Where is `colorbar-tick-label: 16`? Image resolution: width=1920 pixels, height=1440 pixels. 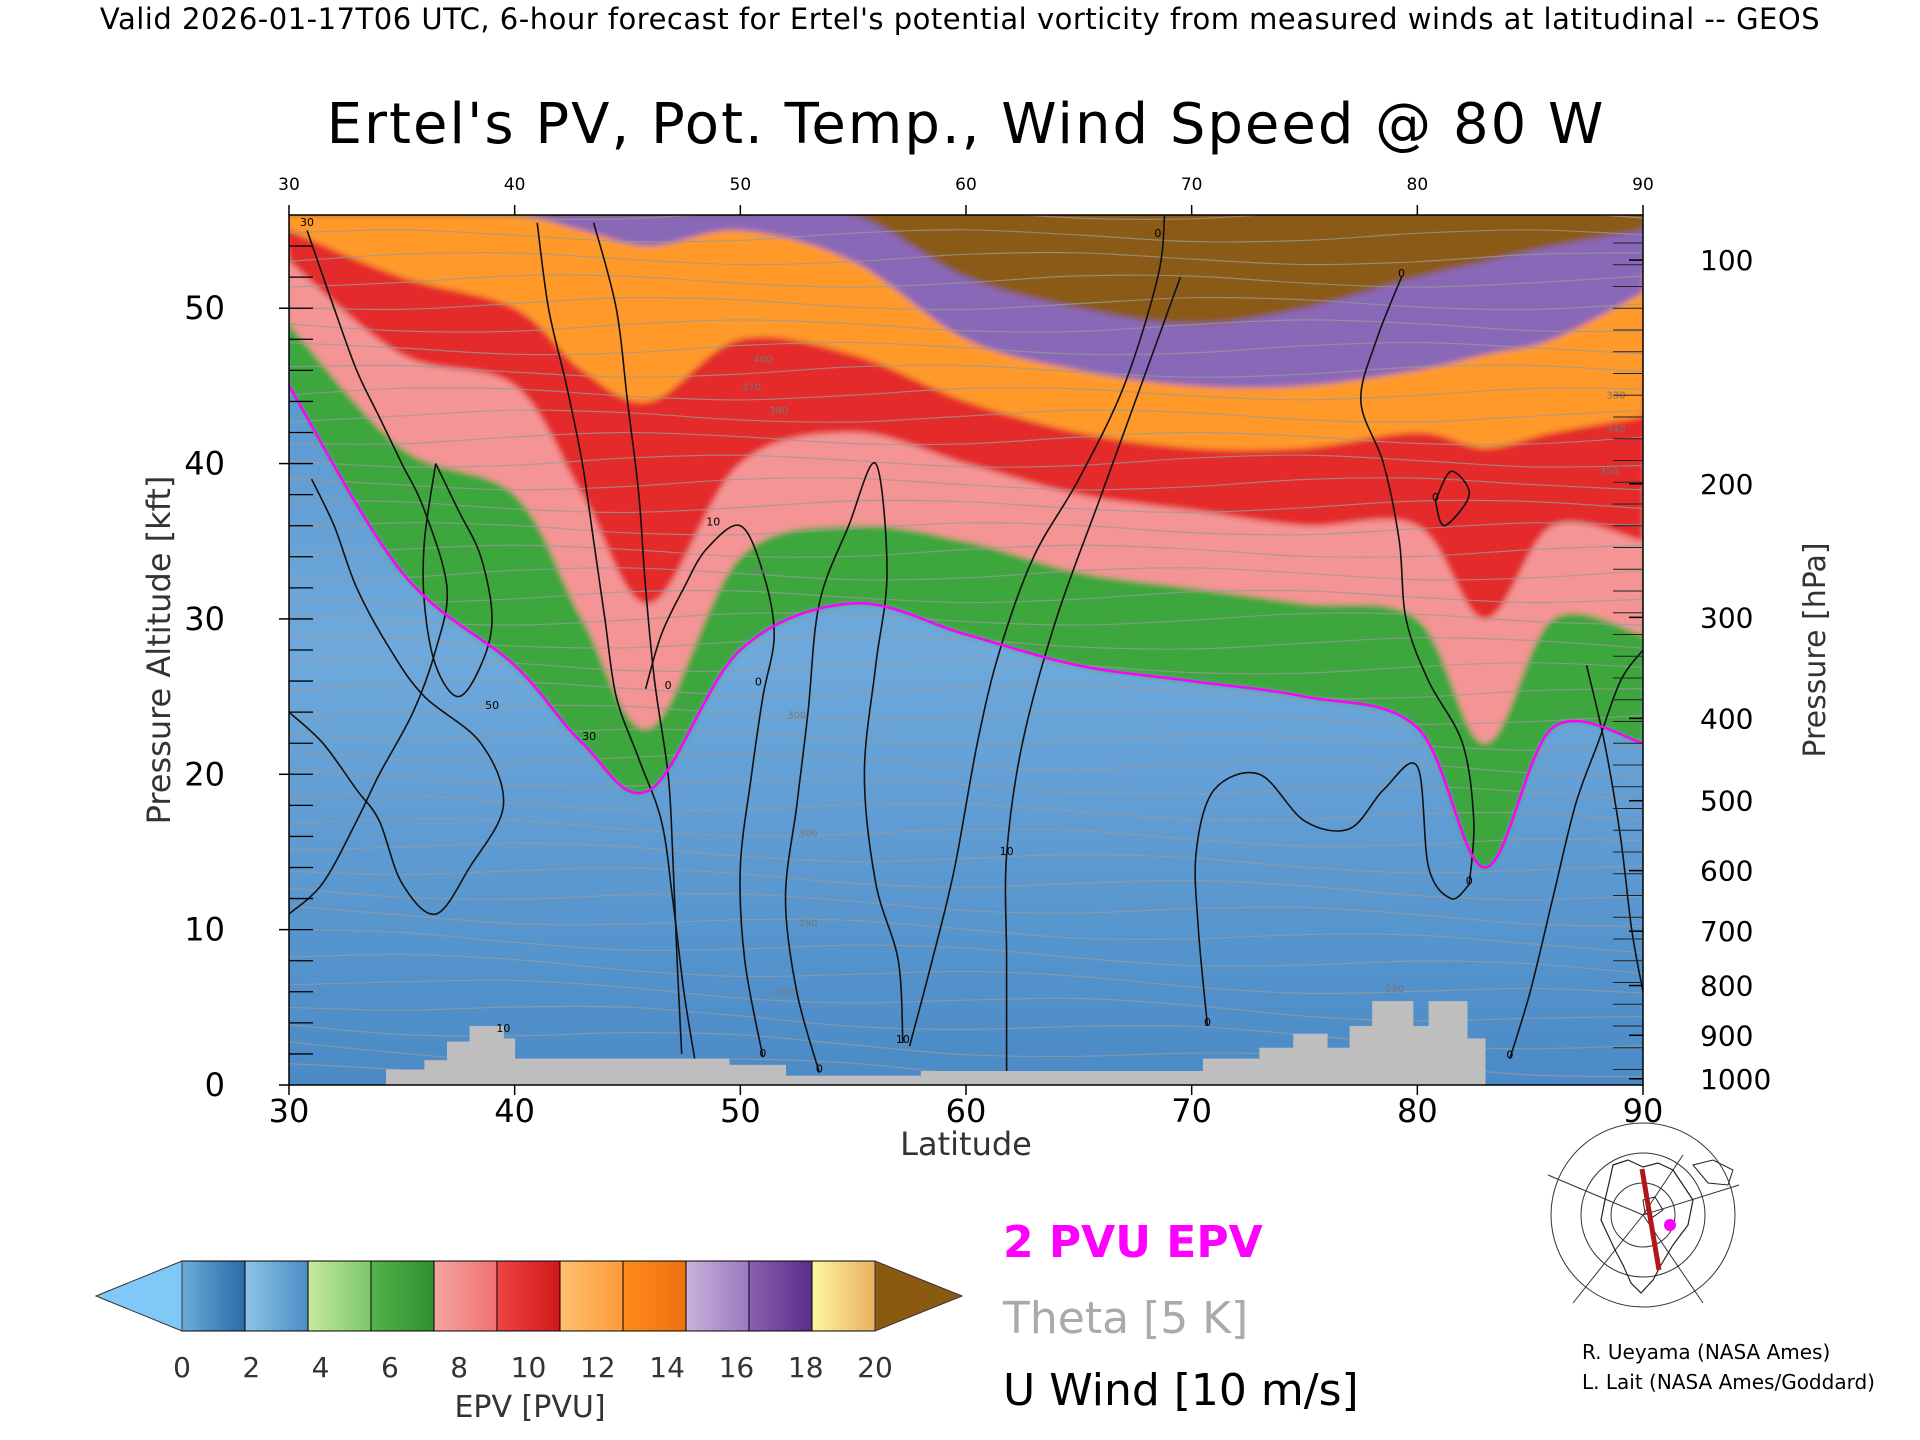 colorbar-tick-label: 16 is located at coordinates (737, 1367).